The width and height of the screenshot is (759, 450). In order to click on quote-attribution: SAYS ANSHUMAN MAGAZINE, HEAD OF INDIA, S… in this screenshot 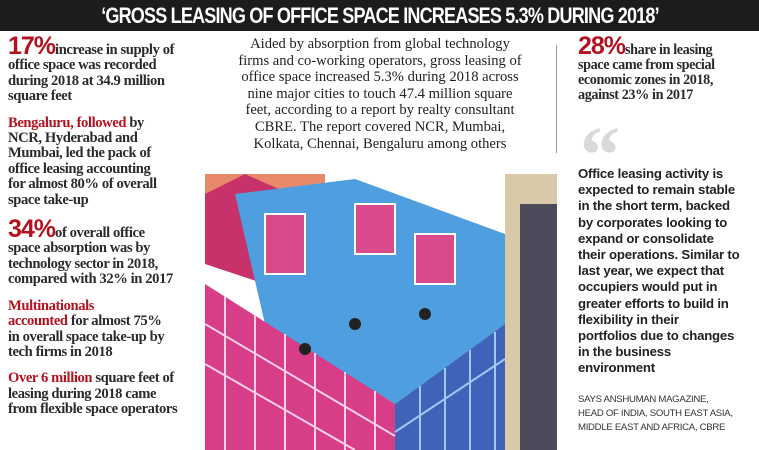, I will do `click(655, 414)`.